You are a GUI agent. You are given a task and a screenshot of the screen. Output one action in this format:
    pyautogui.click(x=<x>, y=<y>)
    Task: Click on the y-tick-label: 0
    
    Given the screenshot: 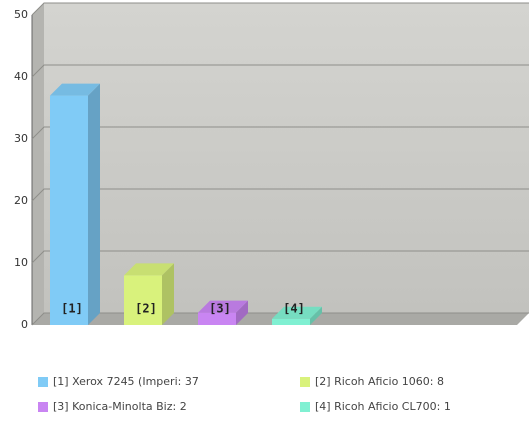 What is the action you would take?
    pyautogui.click(x=24, y=324)
    